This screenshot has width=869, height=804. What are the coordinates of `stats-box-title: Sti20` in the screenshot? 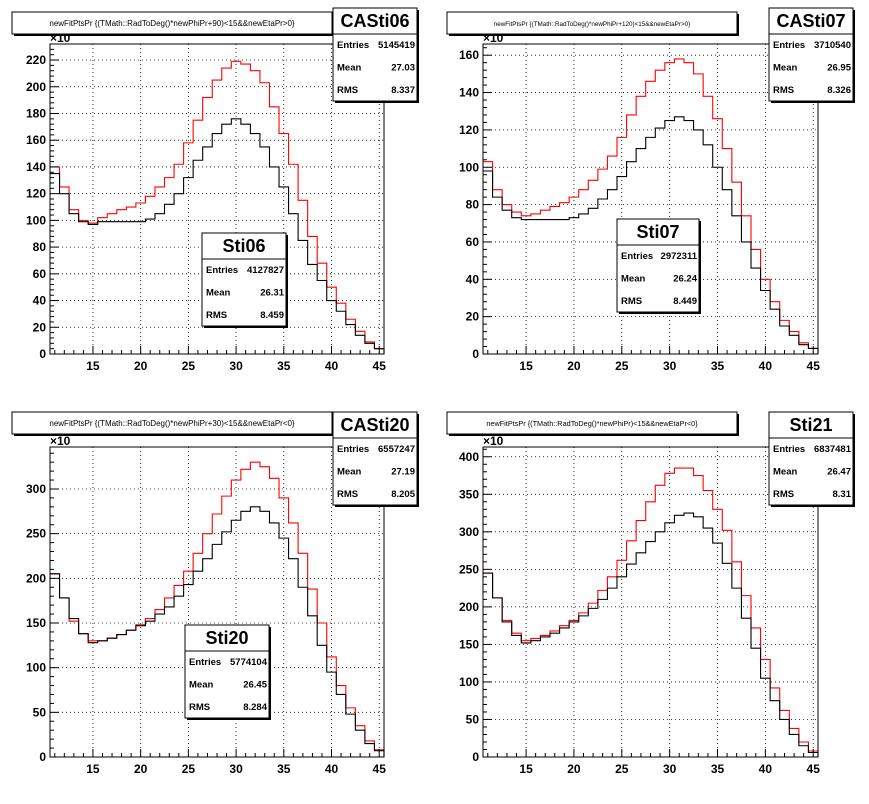 It's located at (226, 638).